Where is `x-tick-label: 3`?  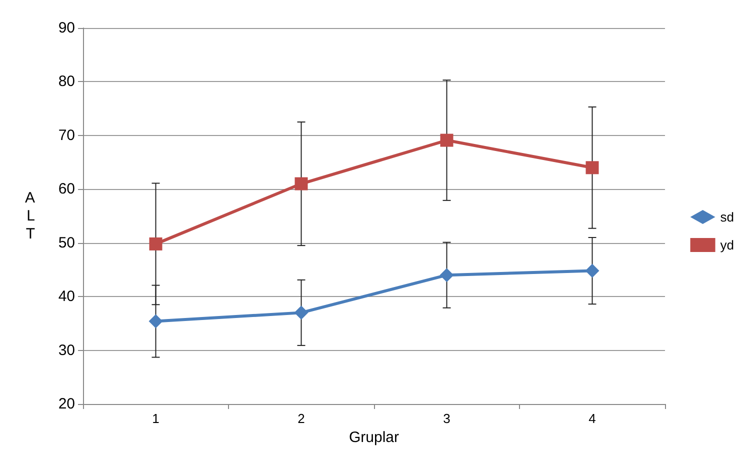
x-tick-label: 3 is located at coordinates (446, 418).